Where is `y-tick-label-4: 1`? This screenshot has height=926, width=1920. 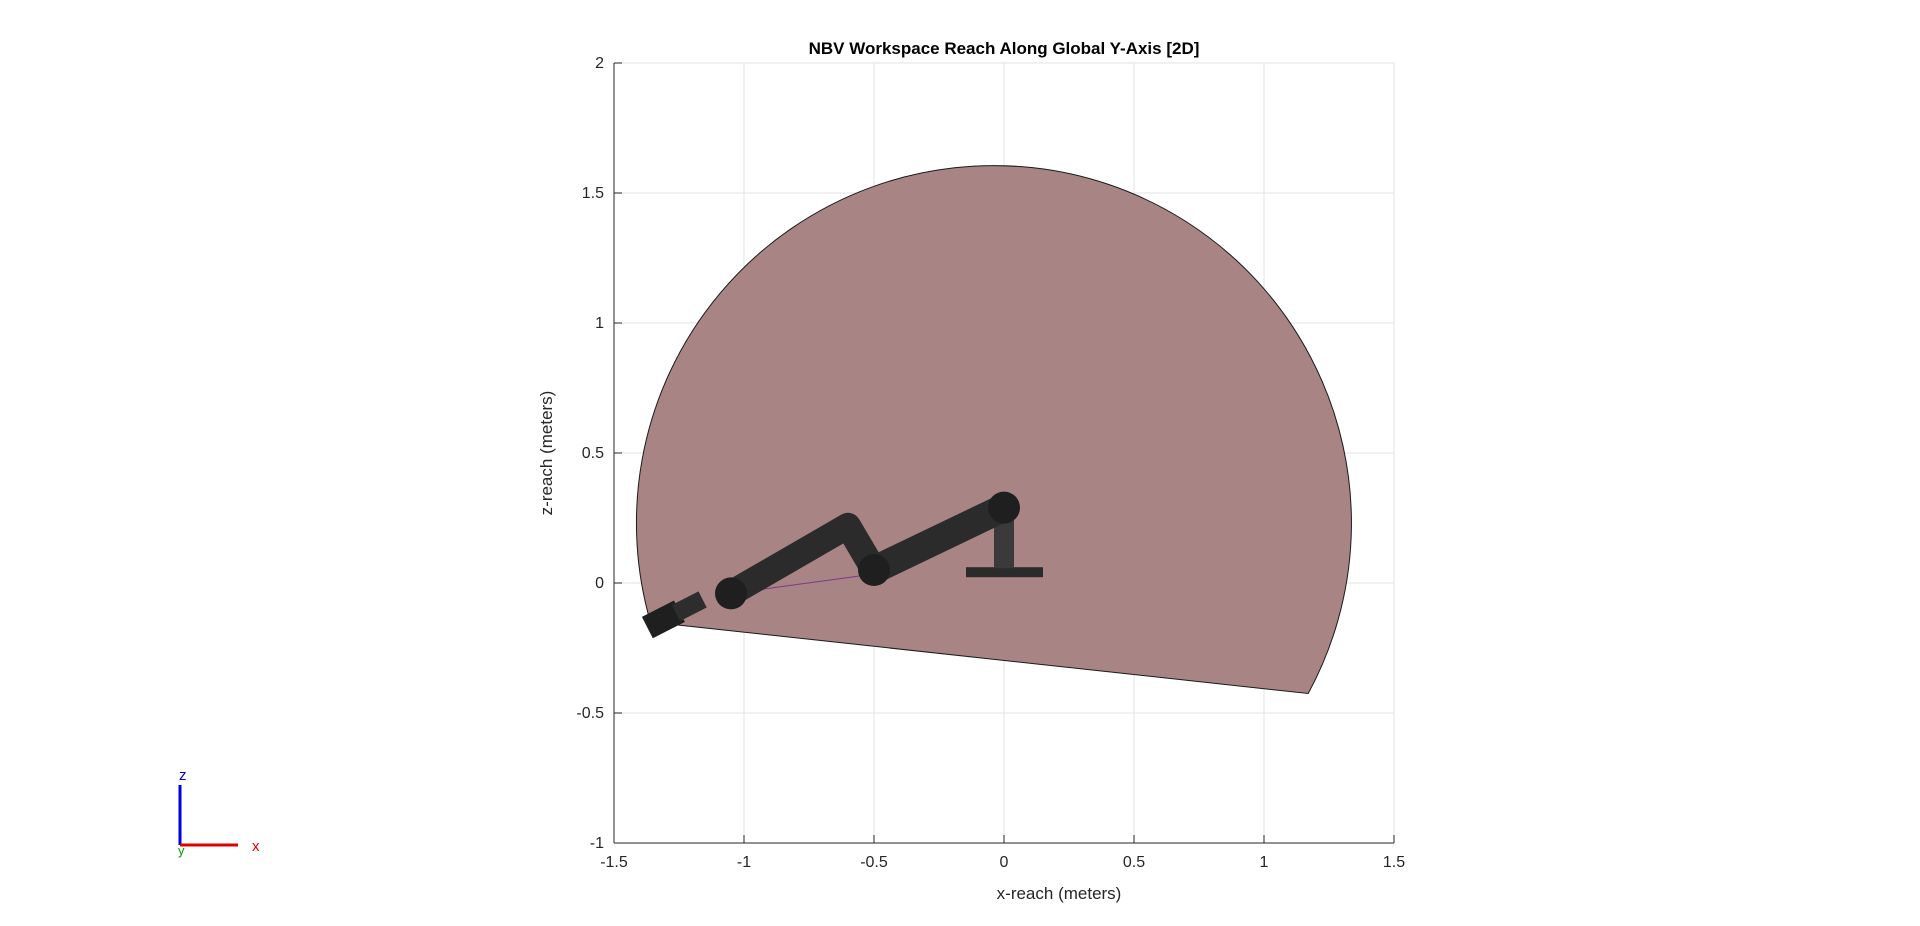 y-tick-label-4: 1 is located at coordinates (599, 323).